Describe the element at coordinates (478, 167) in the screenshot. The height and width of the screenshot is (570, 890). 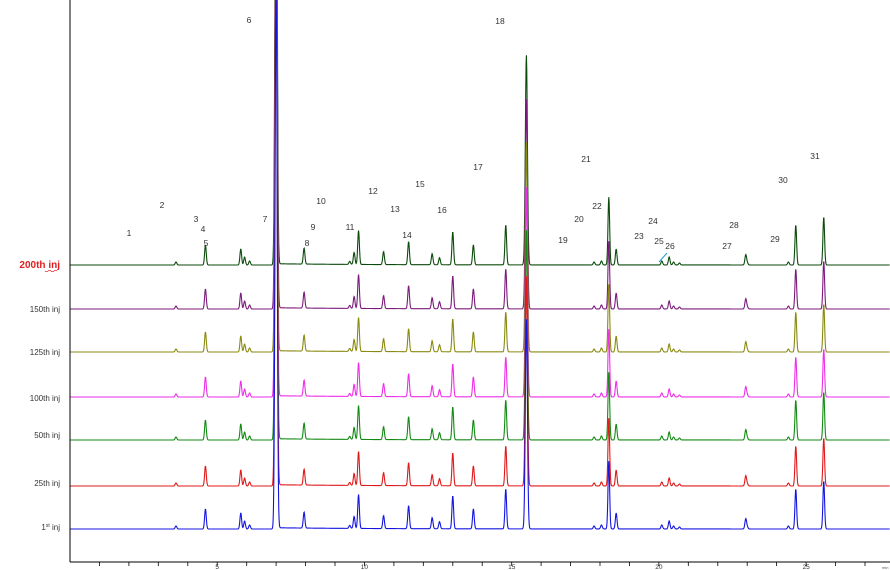
I see `peak-label-17: 17` at that location.